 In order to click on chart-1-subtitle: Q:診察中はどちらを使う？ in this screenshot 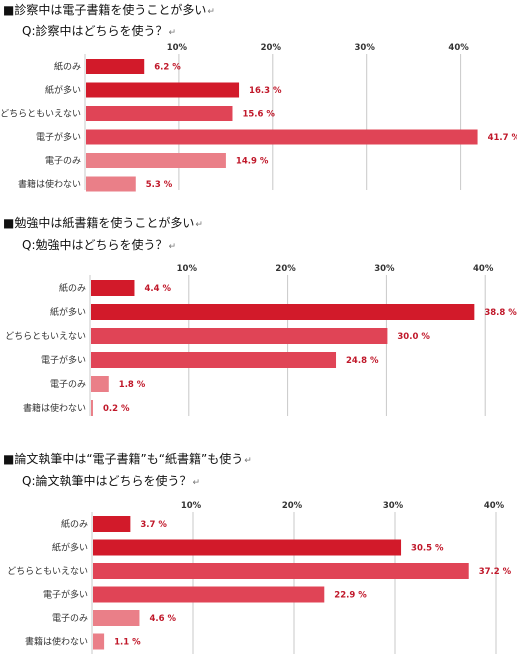, I will do `click(95, 31)`.